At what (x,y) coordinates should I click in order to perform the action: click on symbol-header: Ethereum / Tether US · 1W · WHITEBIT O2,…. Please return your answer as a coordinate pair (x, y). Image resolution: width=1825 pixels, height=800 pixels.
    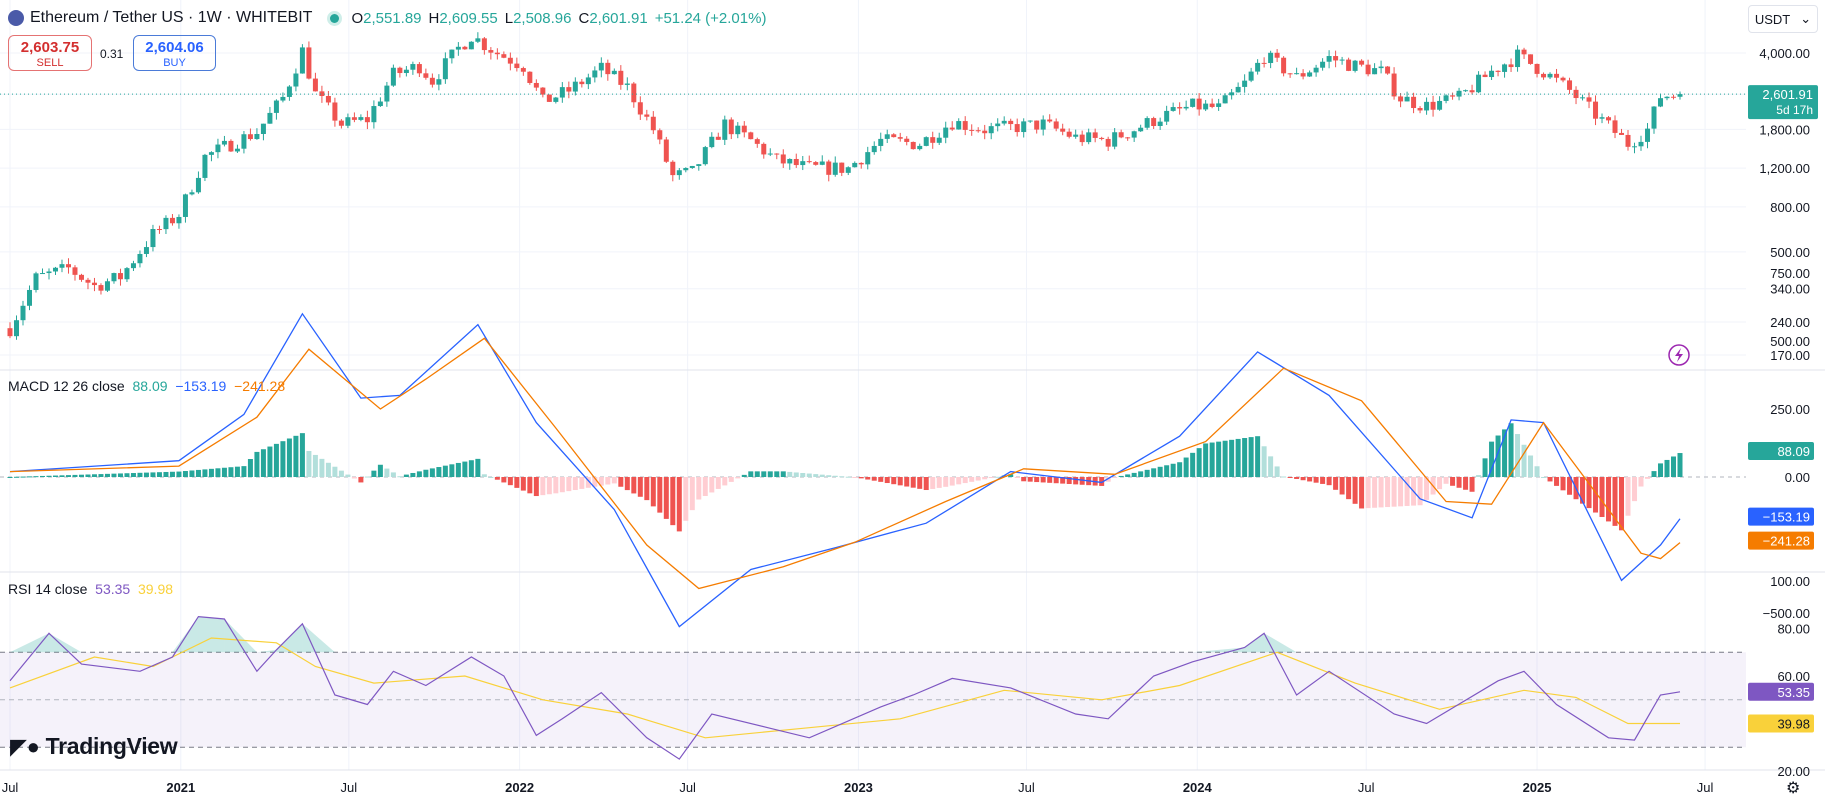
    Looking at the image, I should click on (387, 18).